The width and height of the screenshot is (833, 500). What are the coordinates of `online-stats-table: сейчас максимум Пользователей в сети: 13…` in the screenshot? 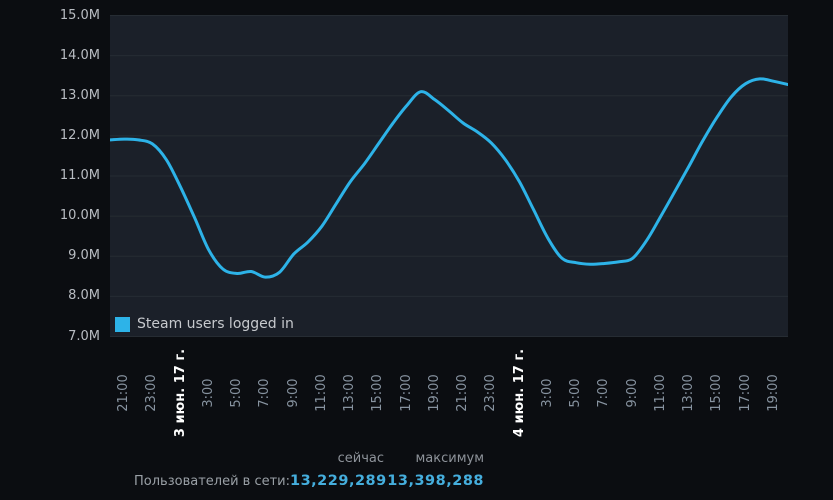 It's located at (302, 470).